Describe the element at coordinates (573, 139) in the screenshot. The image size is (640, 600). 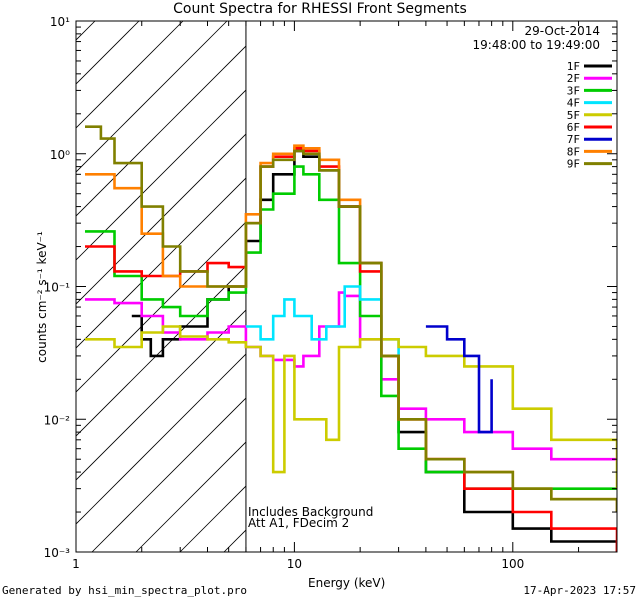
I see `legend-label-7f: 7F` at that location.